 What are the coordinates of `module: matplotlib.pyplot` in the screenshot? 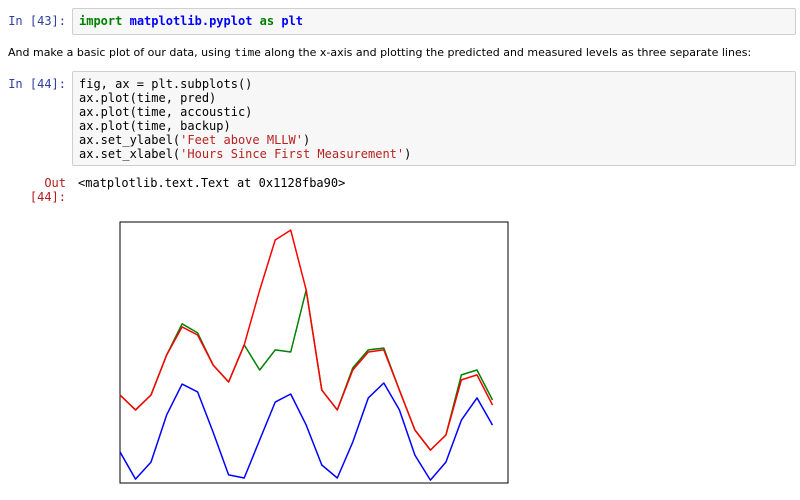 It's located at (191, 21).